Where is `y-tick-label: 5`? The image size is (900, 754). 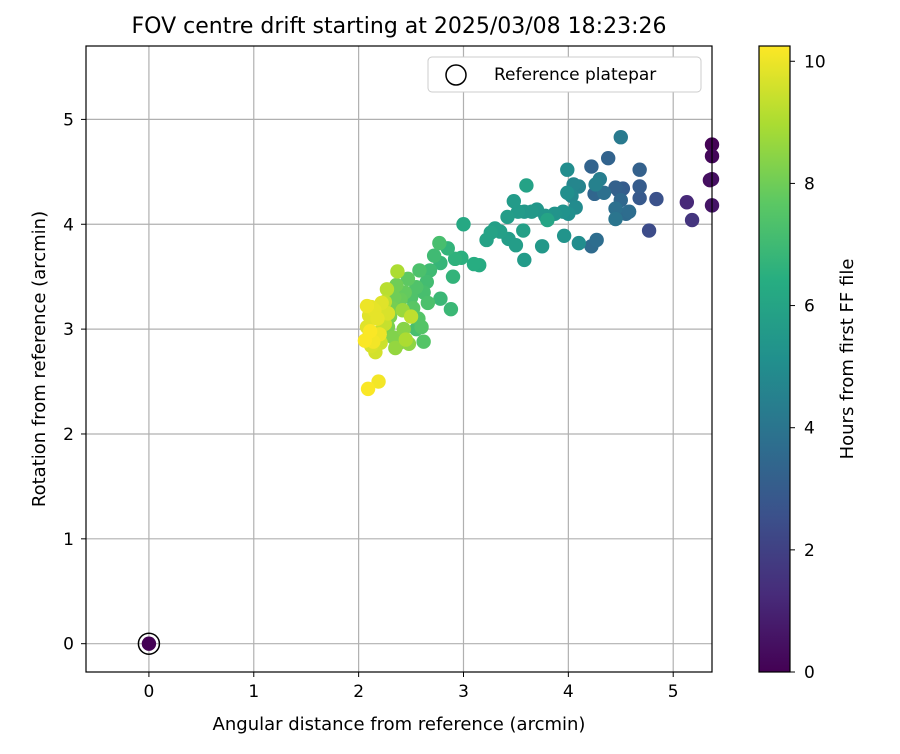 y-tick-label: 5 is located at coordinates (68, 120).